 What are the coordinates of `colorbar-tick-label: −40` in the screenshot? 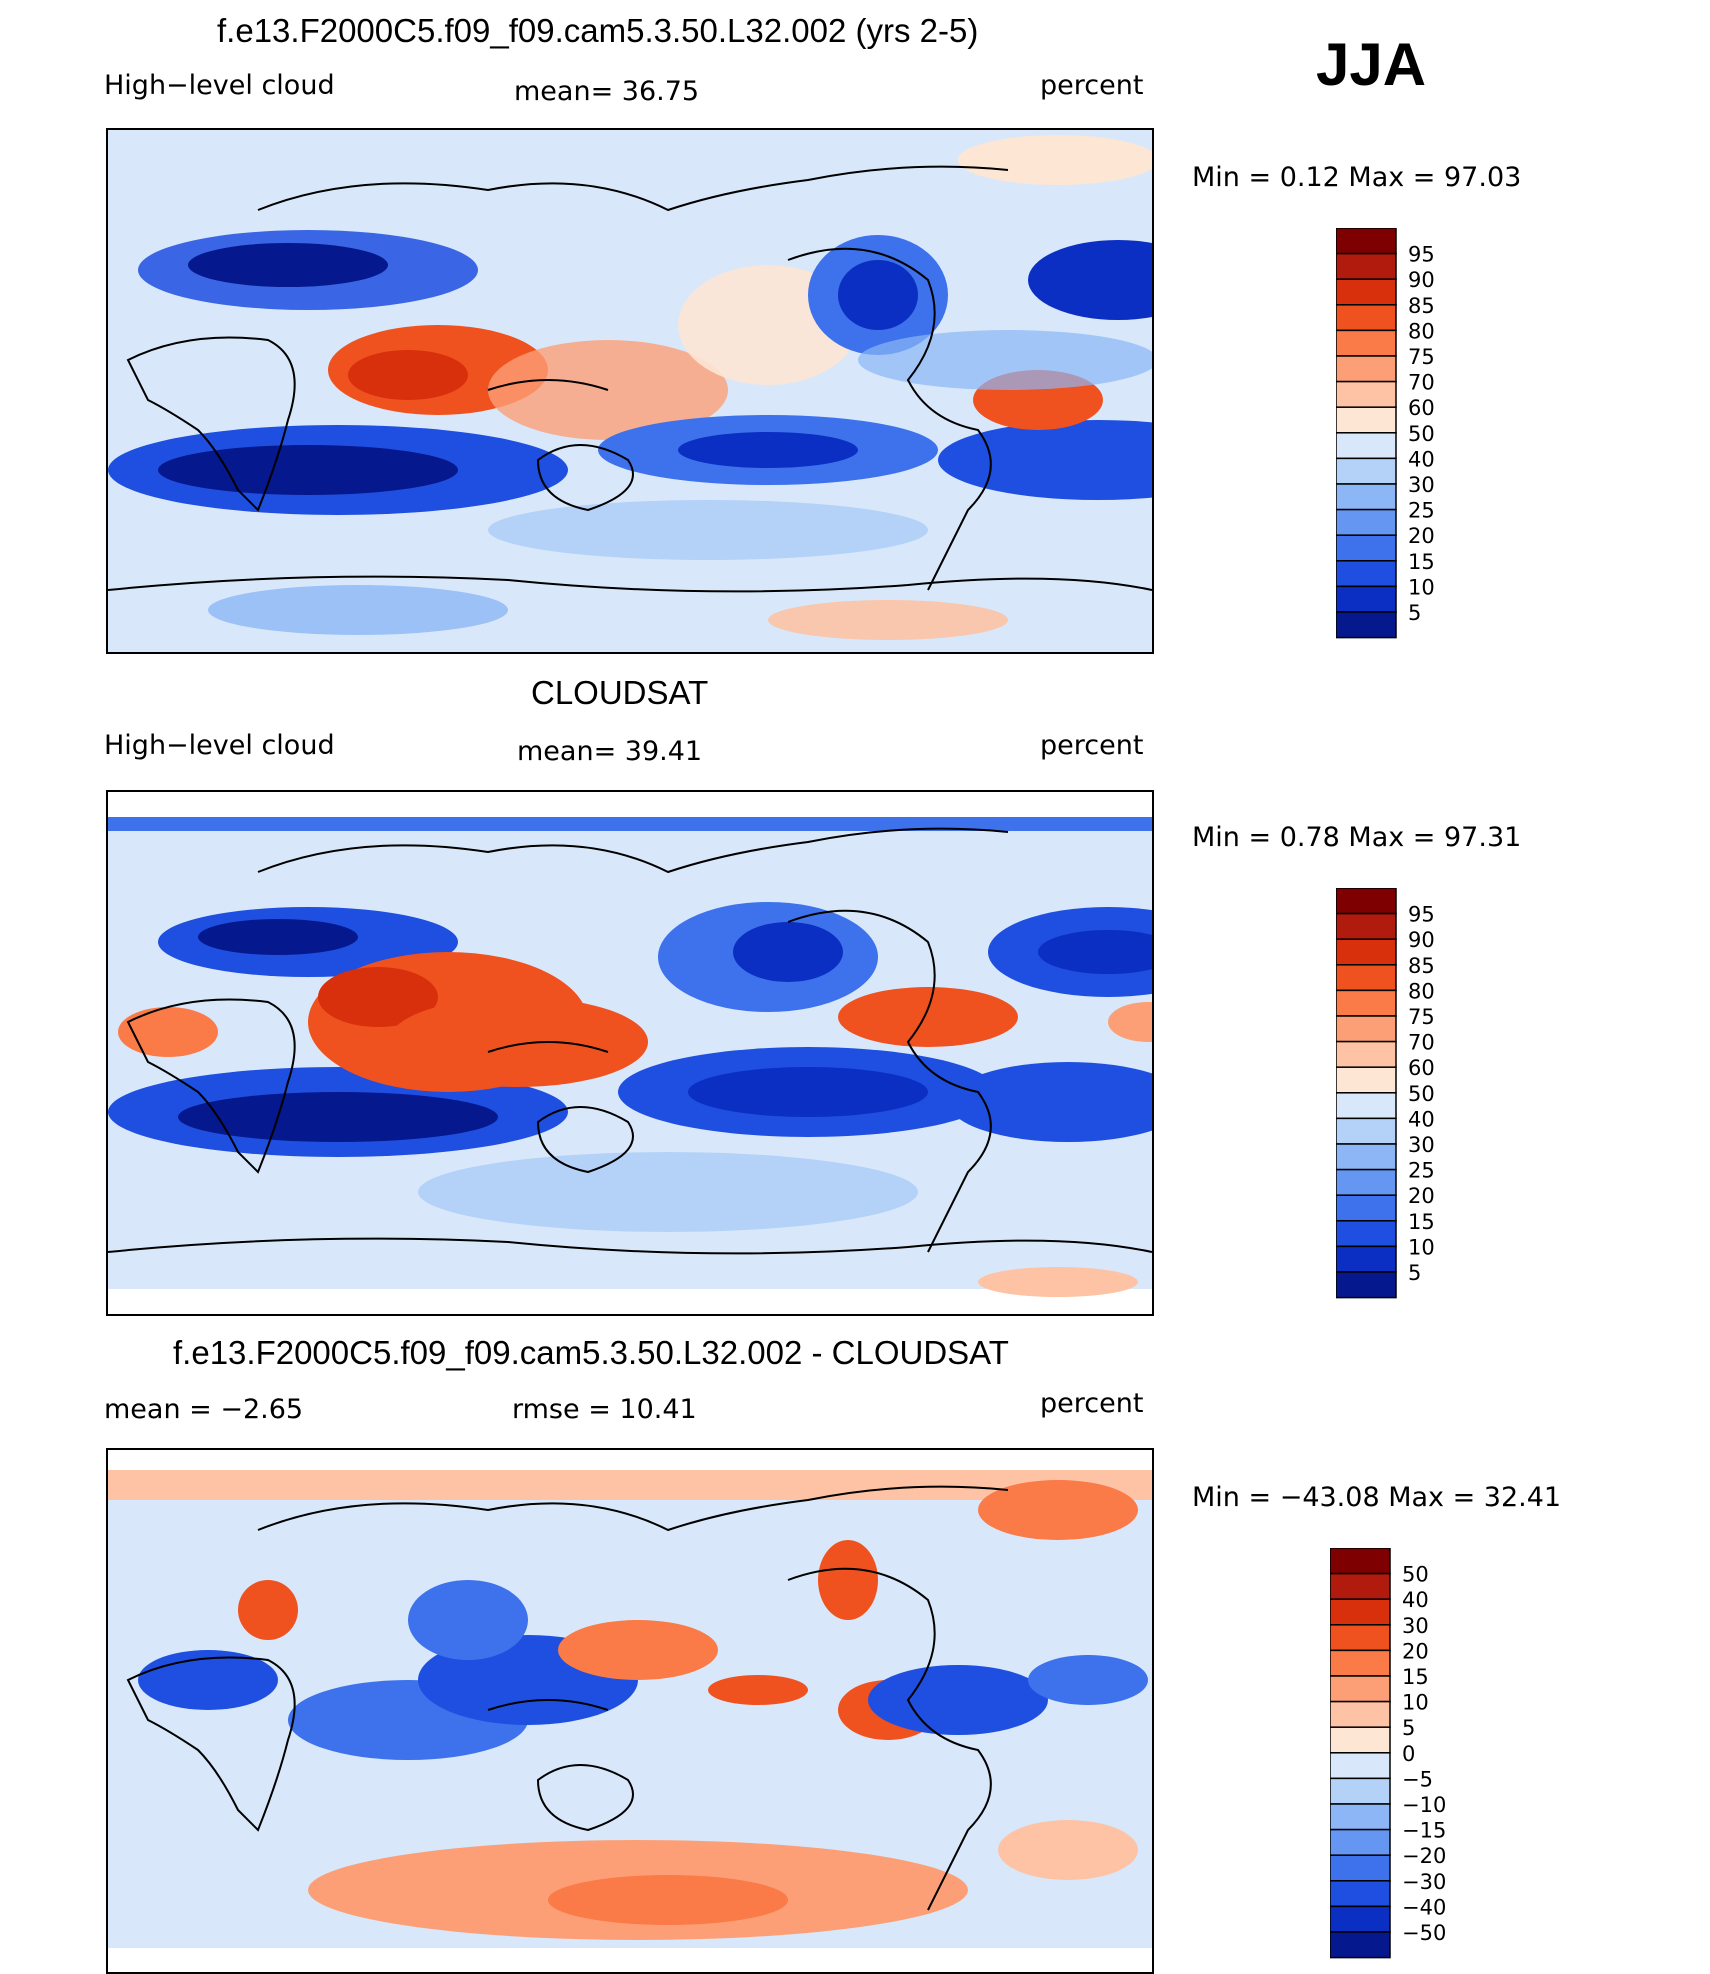 It's located at (1424, 1907).